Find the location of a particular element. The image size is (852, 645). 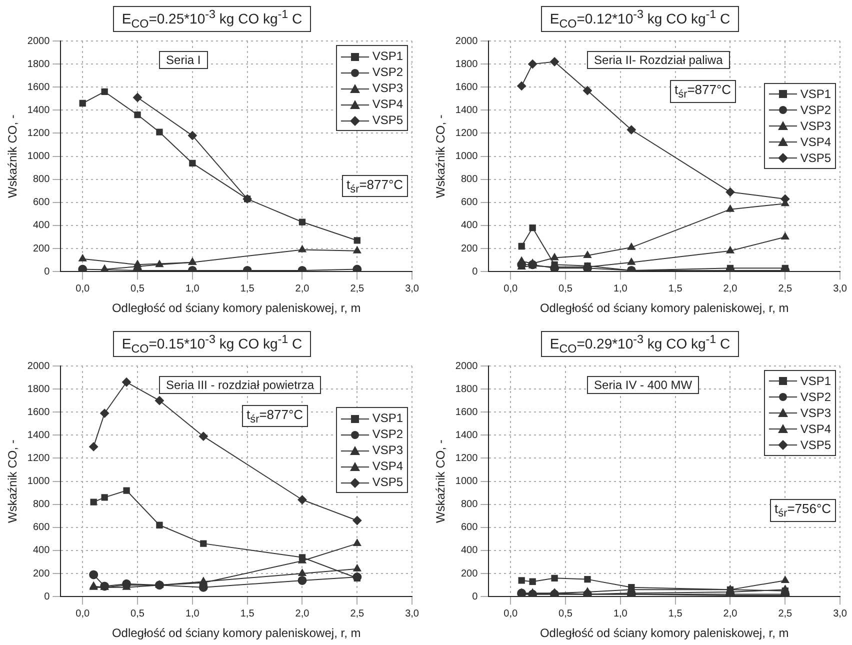

chart-title: E$_{CO}$=0.12*10$^{-3}$ kg CO kg$^{-1}$ C is located at coordinates (640, 19).